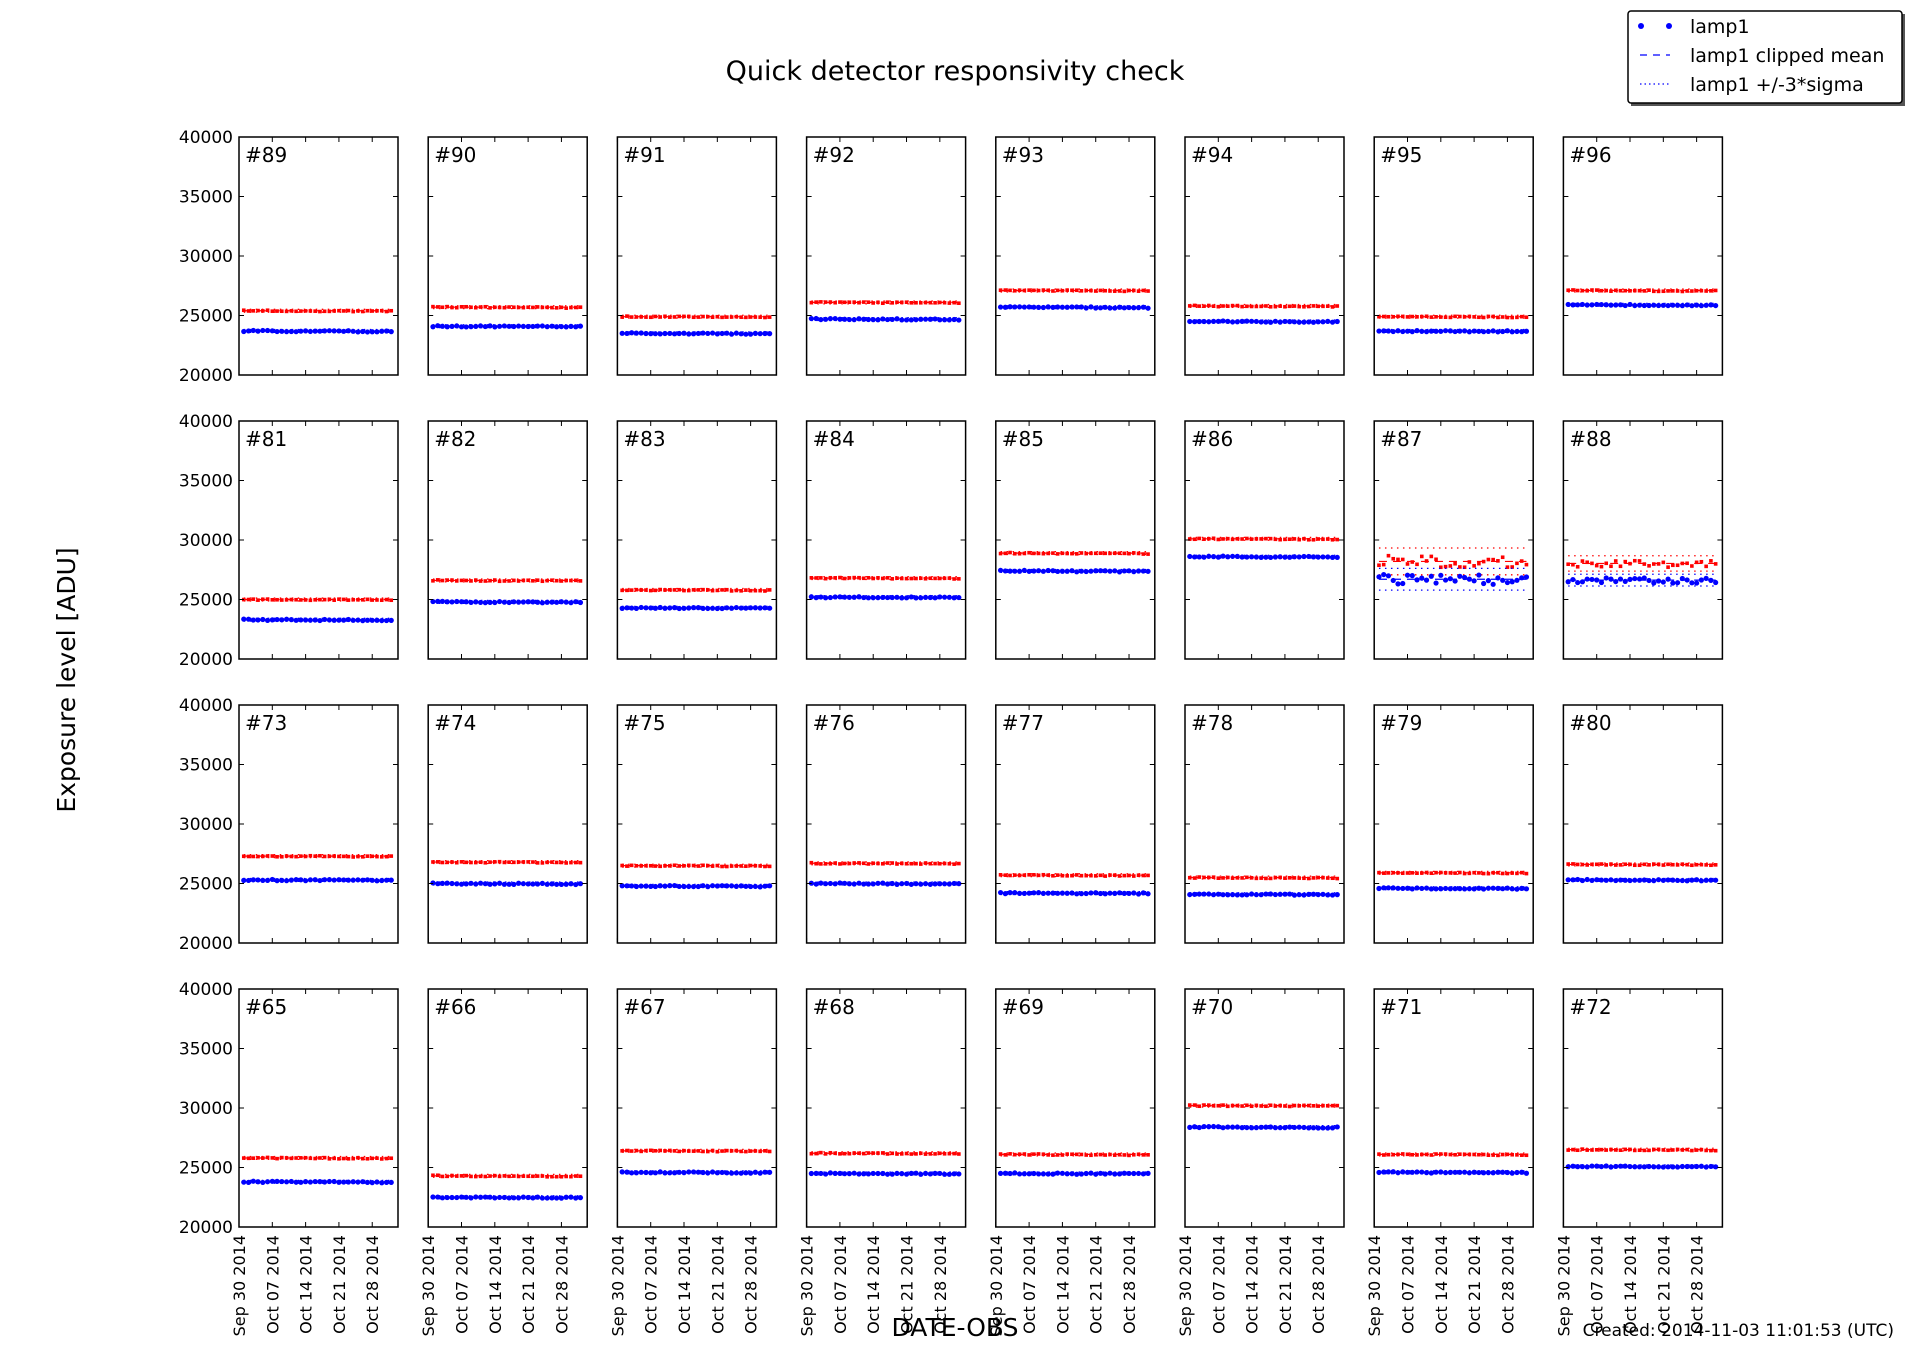  Describe the element at coordinates (1563, 1285) in the screenshot. I see `x-tick-label: Sep 30 2014` at that location.